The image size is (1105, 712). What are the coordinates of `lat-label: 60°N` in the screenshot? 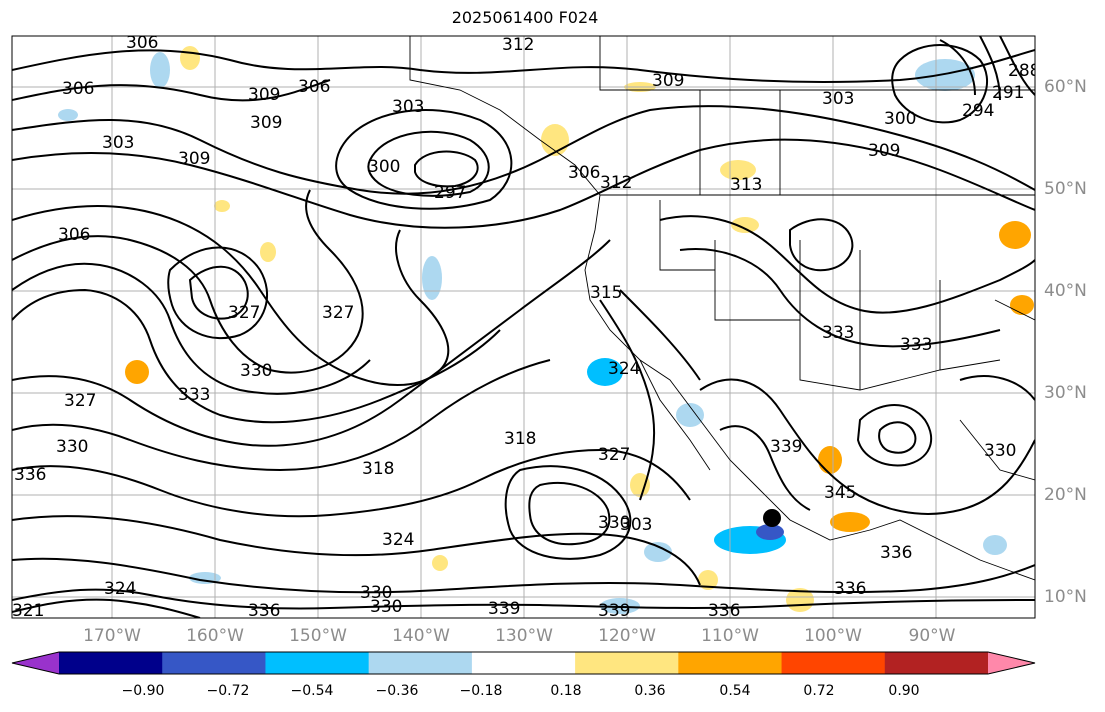 It's located at (1065, 87).